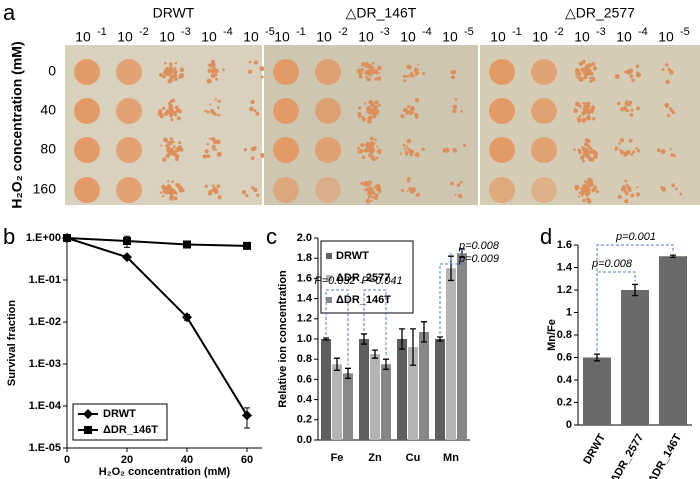  Describe the element at coordinates (174, 13) in the screenshot. I see `strain-header: DRWT` at that location.